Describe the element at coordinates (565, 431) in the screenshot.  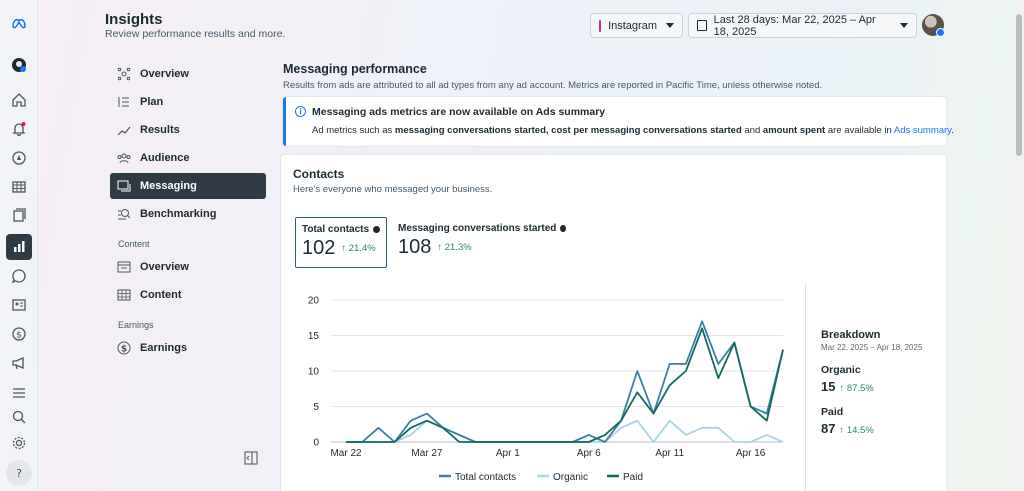
I see `series-line-organic` at that location.